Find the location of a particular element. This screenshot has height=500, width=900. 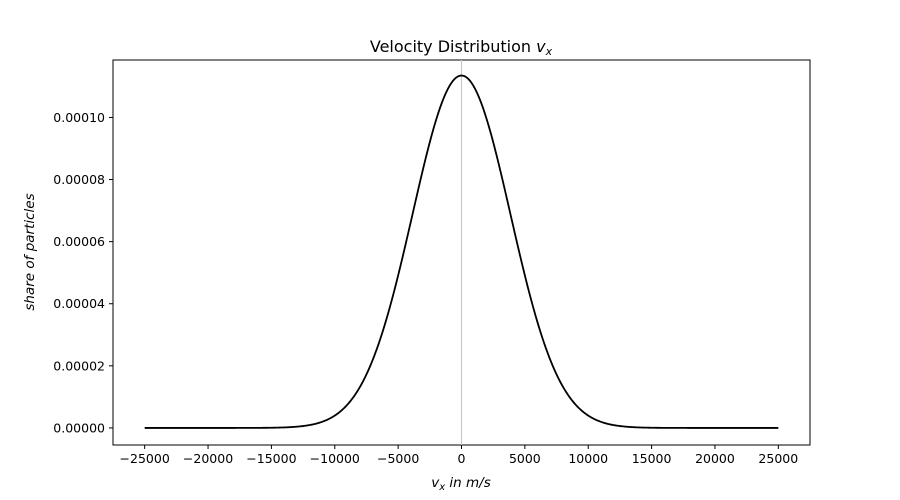

x-tick-label: −15000 is located at coordinates (271, 458).